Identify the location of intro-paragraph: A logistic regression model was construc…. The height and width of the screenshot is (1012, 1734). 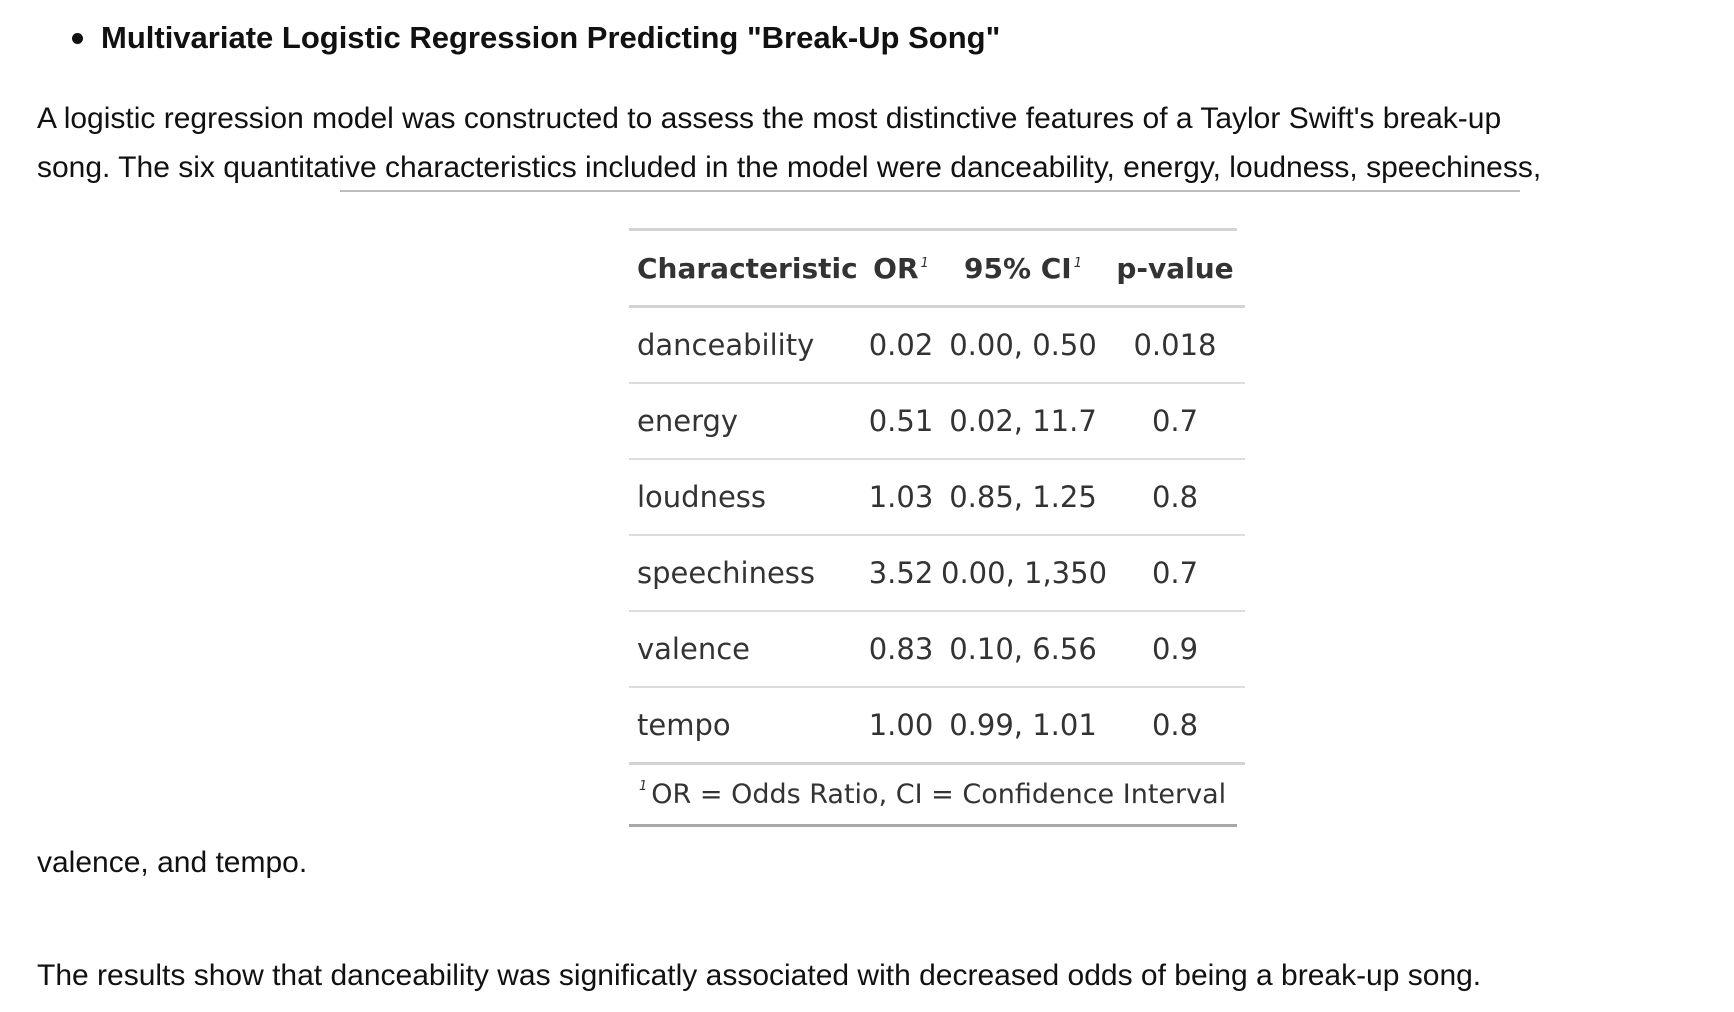
(789, 143).